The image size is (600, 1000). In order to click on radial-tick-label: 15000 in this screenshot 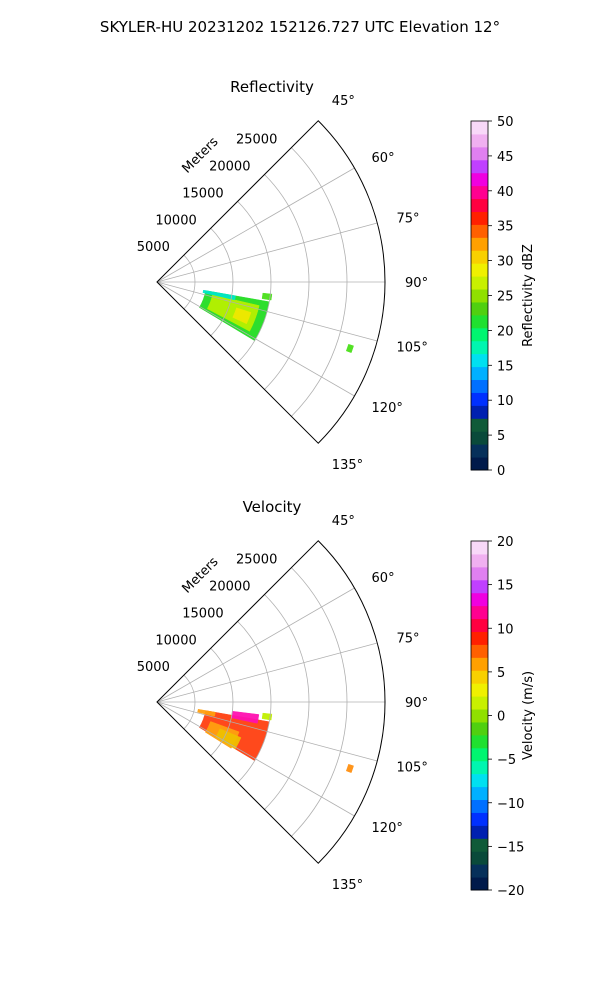, I will do `click(202, 613)`.